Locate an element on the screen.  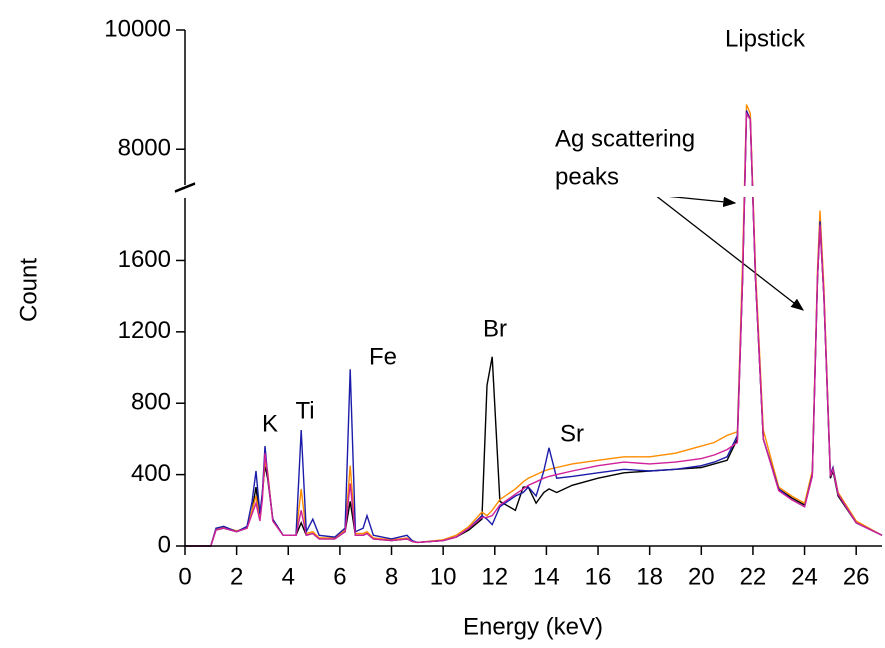
annotation: Ag scattering is located at coordinates (625, 138).